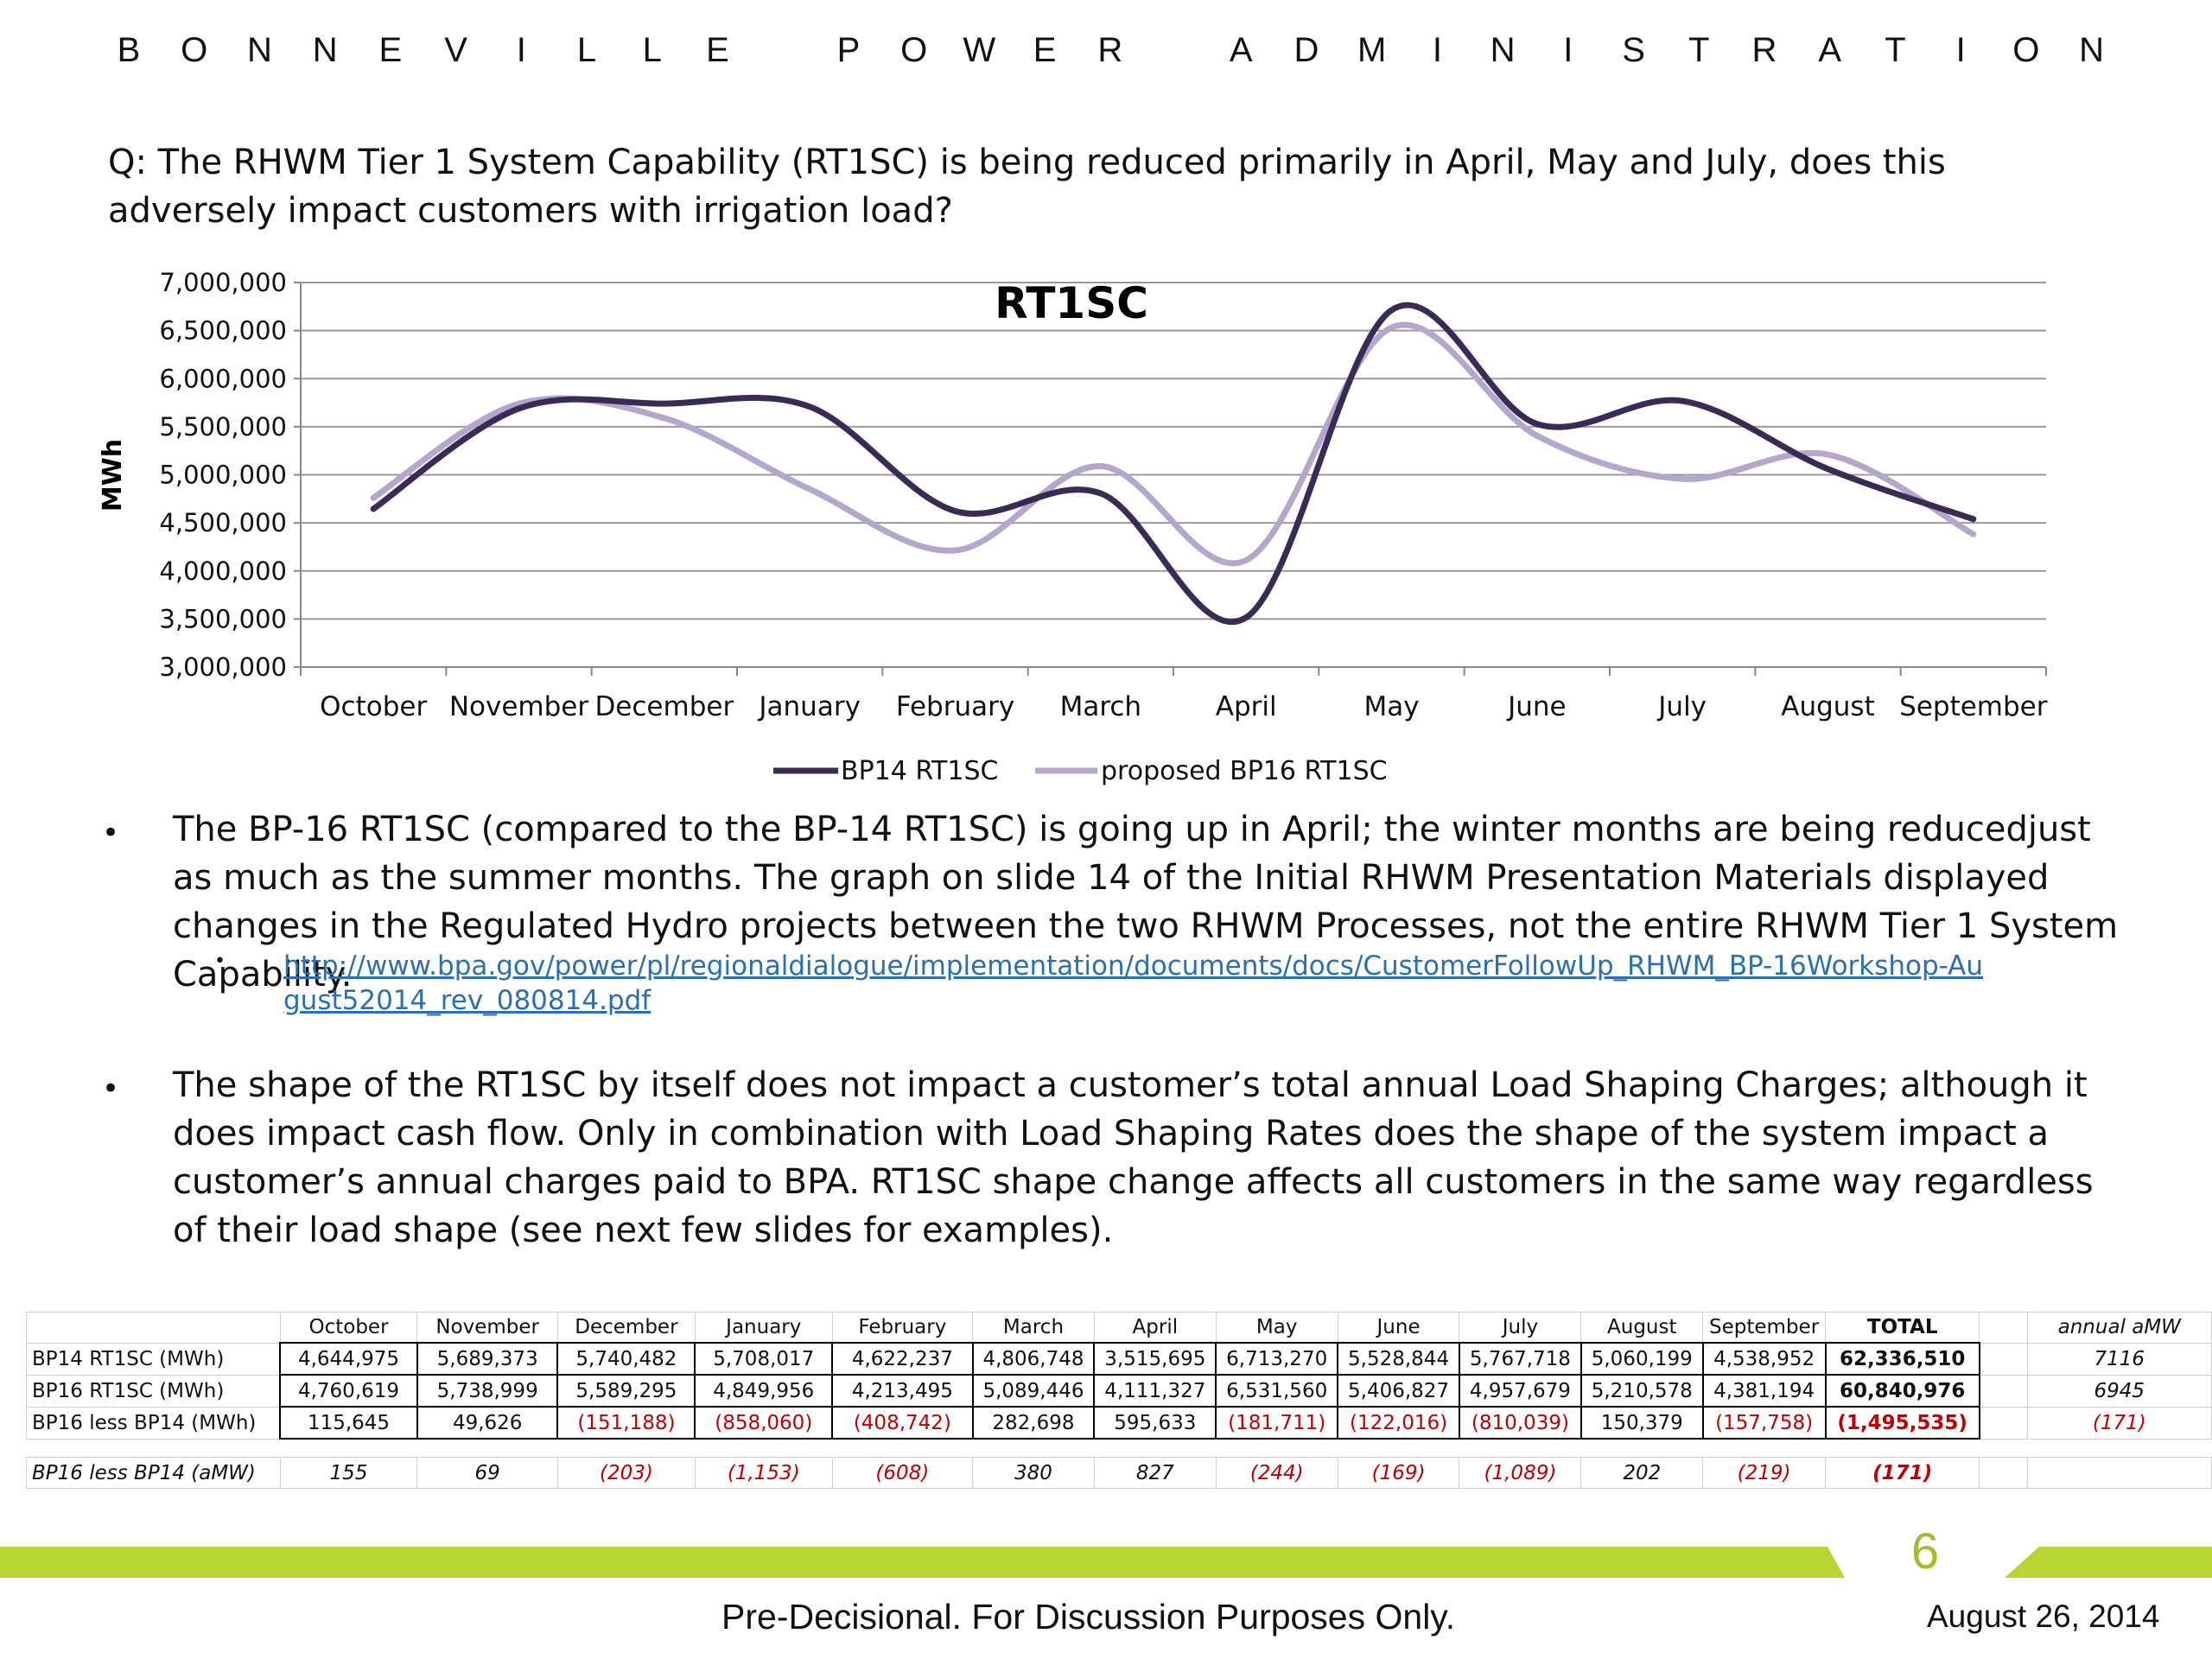 This screenshot has width=2212, height=1659. Describe the element at coordinates (1276, 1473) in the screenshot. I see `table-cell: (244)` at that location.